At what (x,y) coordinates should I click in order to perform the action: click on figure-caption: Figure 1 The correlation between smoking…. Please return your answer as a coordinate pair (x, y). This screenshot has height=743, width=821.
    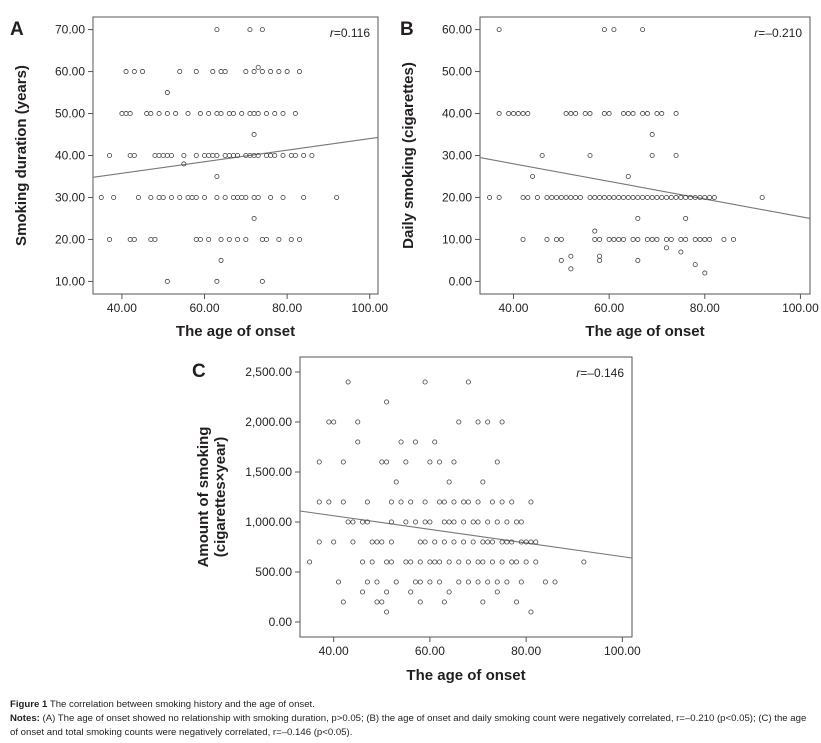
    Looking at the image, I should click on (410, 719).